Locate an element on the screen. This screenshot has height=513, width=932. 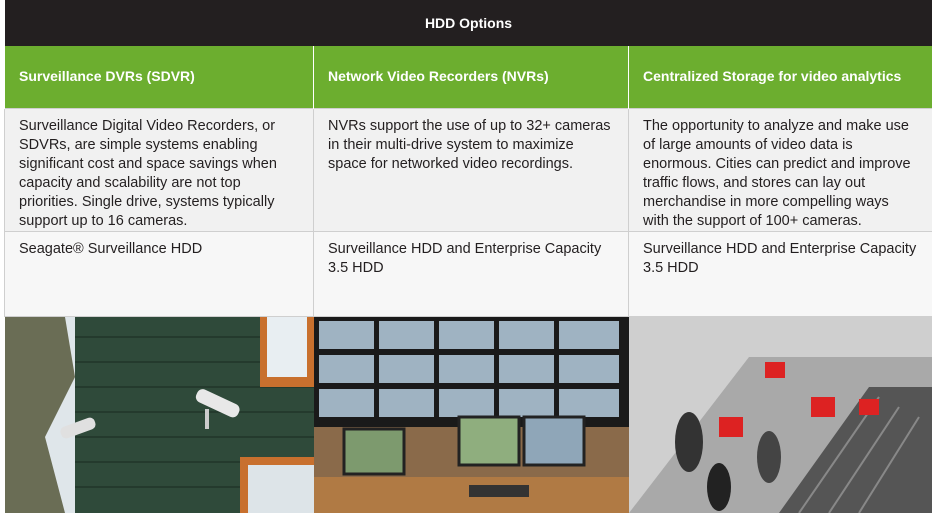
column-header: Network Video Recorders (NVRs) is located at coordinates (471, 77).